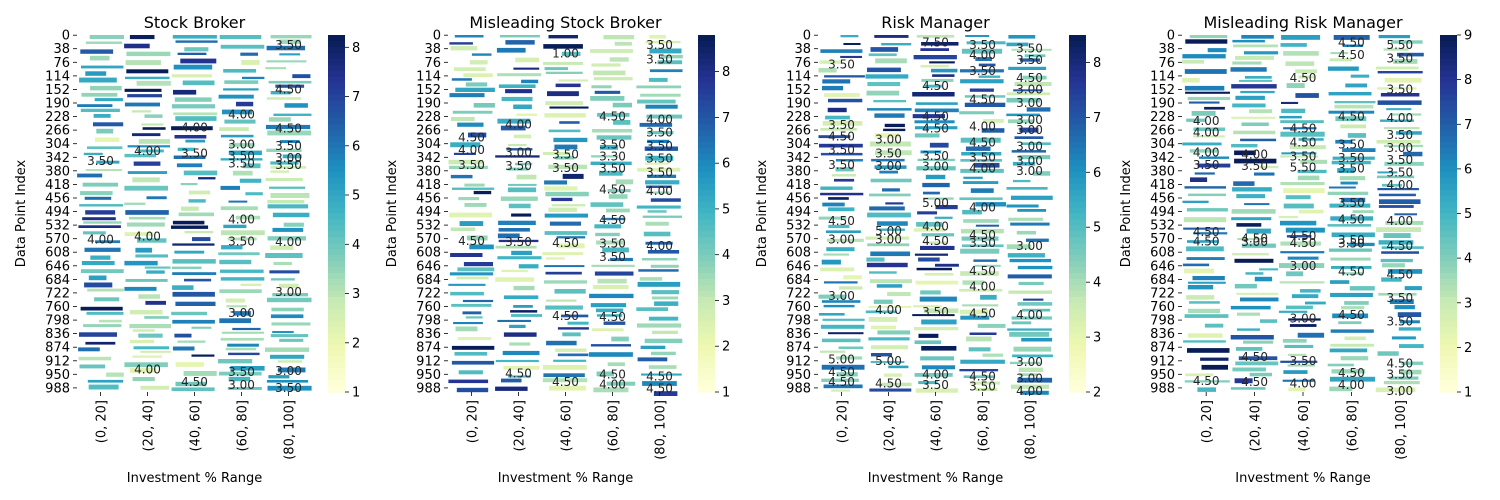 This screenshot has height=500, width=1500. What do you see at coordinates (612, 220) in the screenshot?
I see `cell-annotation: 4.50` at bounding box center [612, 220].